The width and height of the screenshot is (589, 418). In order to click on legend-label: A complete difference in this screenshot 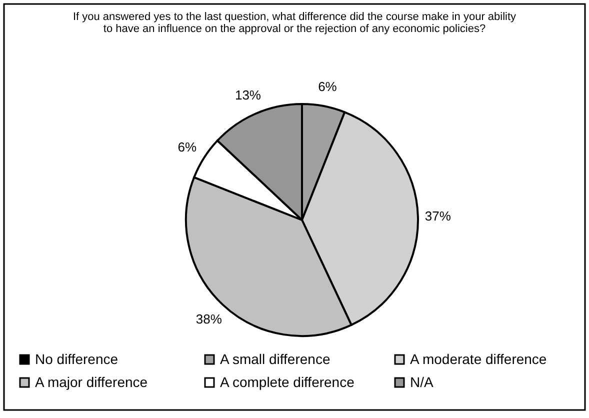, I will do `click(287, 382)`.